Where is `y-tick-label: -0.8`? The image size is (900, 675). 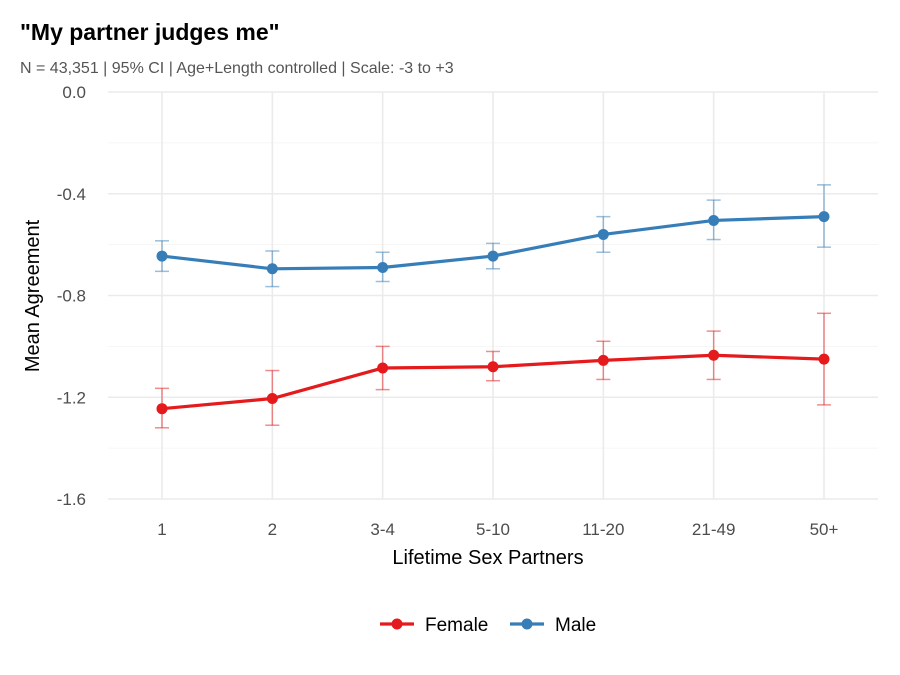
y-tick-label: -0.8 is located at coordinates (71, 296).